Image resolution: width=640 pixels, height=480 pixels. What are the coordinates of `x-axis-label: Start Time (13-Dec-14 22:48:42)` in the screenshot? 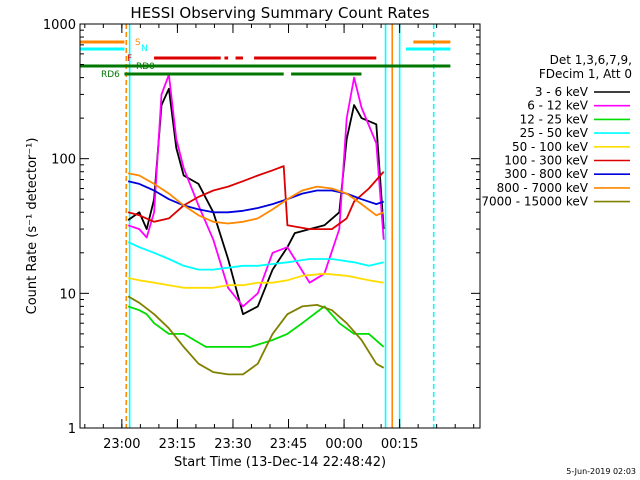 It's located at (280, 462).